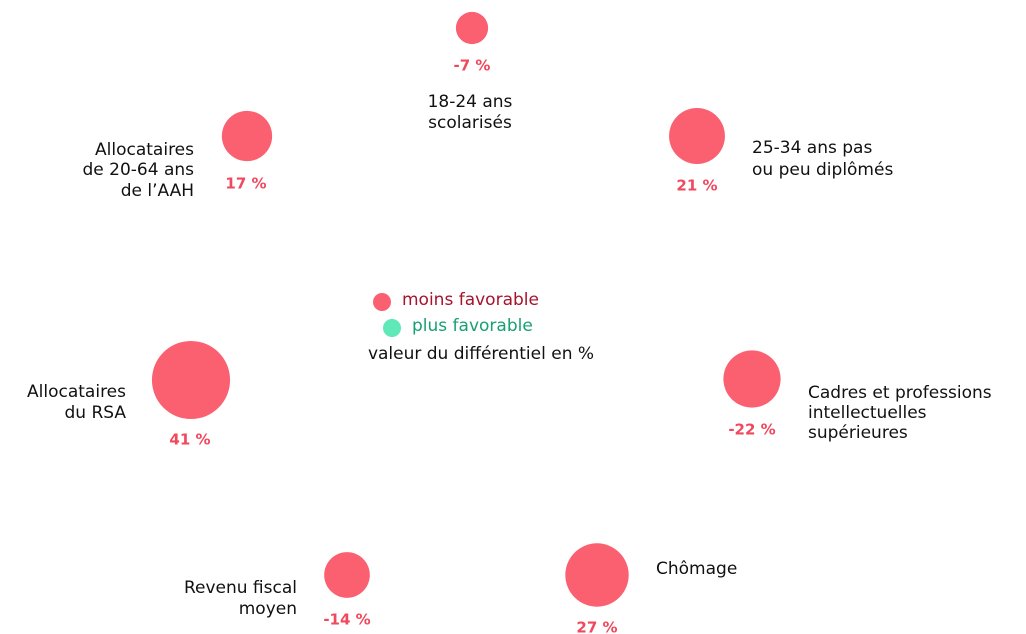 The image size is (1026, 634). I want to click on value-label: 41 %, so click(189, 440).